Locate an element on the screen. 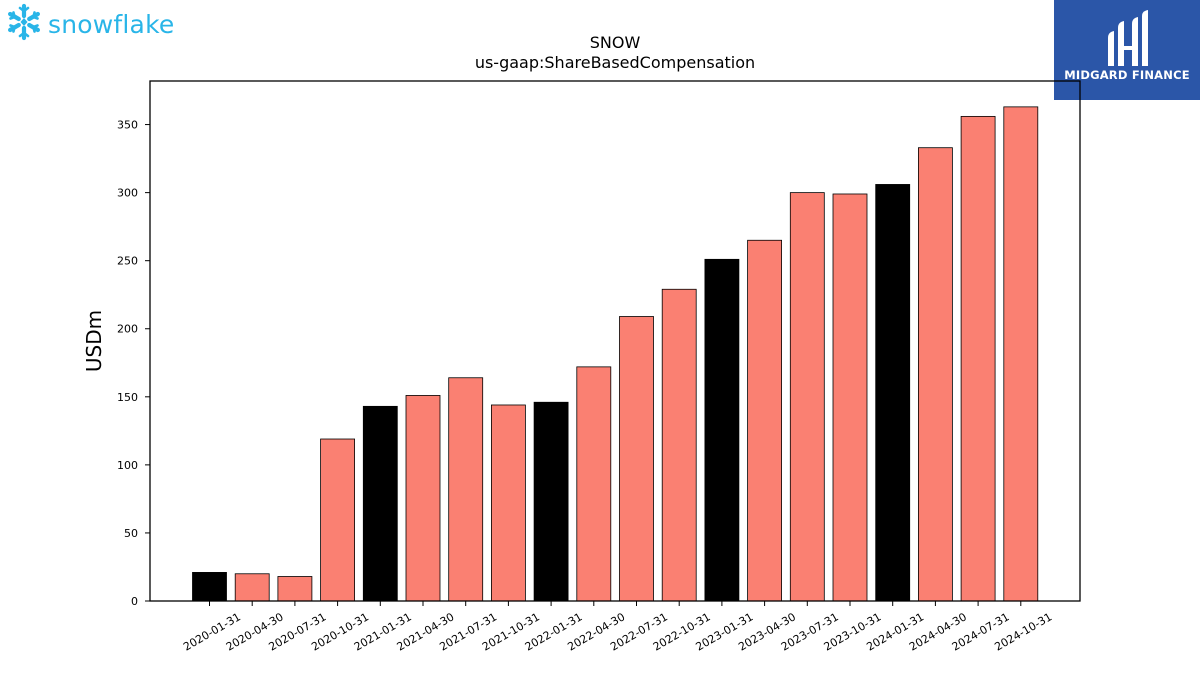  y-tick-label: 200 is located at coordinates (127, 329).